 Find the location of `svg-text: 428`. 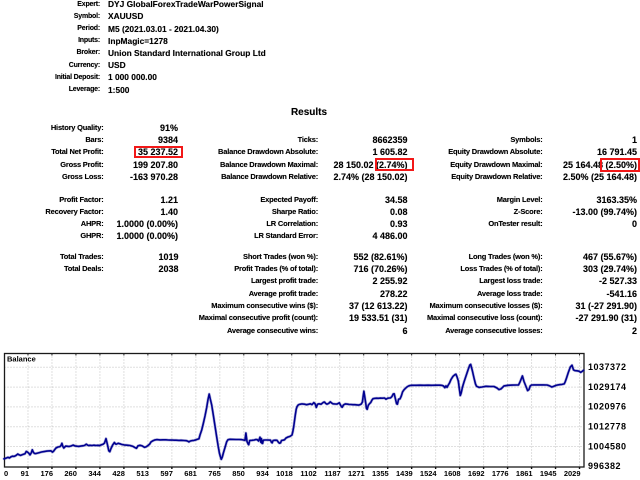

svg-text: 428 is located at coordinates (118, 473).